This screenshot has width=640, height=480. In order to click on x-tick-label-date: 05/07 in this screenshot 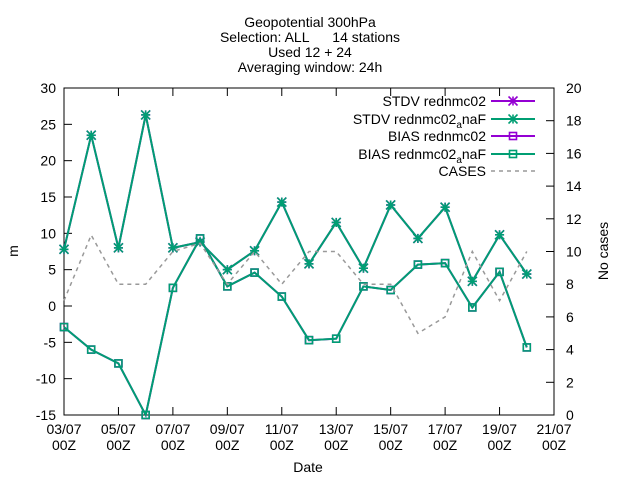, I will do `click(118, 429)`.